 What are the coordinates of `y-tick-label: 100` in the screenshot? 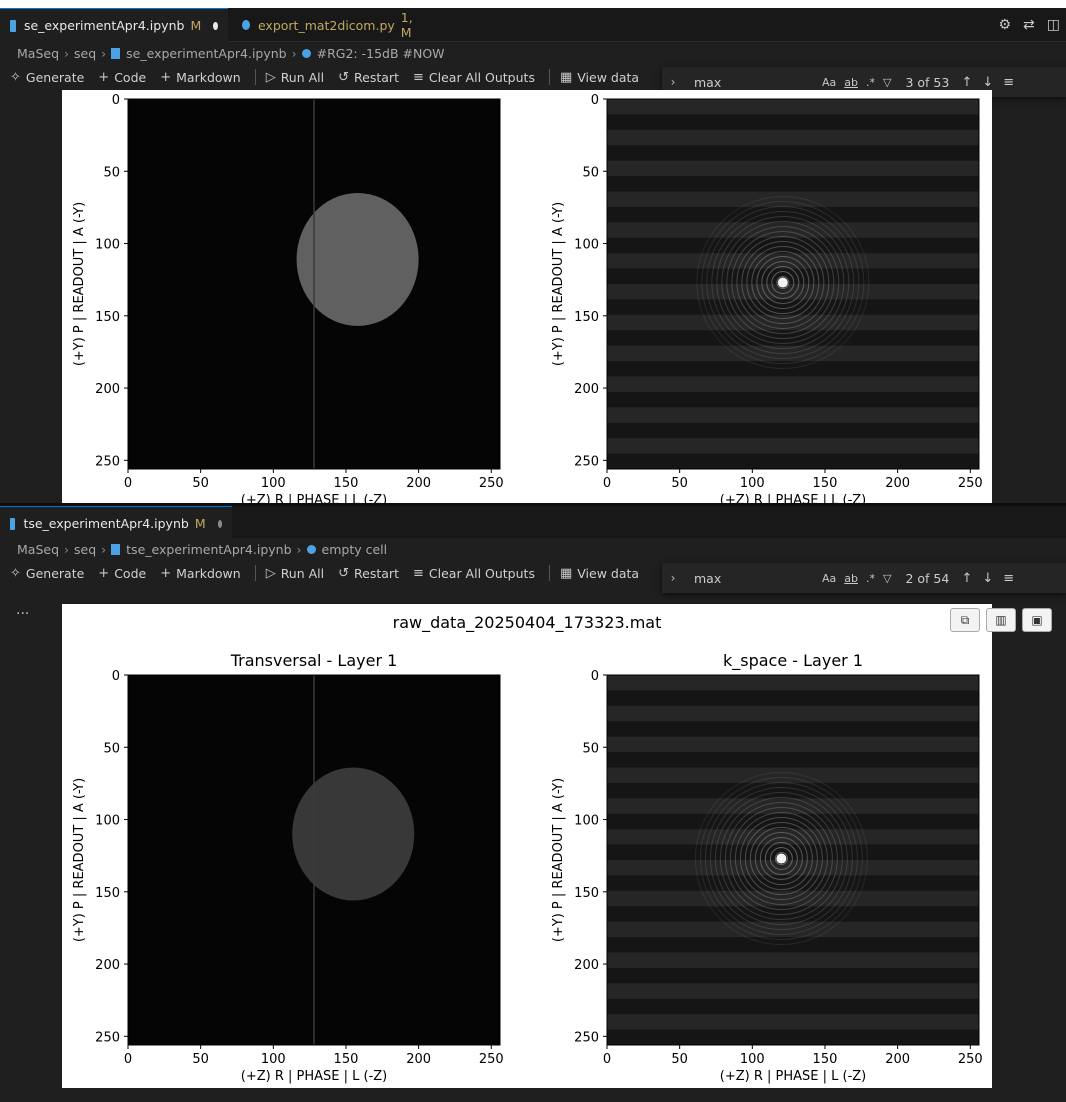 It's located at (586, 821).